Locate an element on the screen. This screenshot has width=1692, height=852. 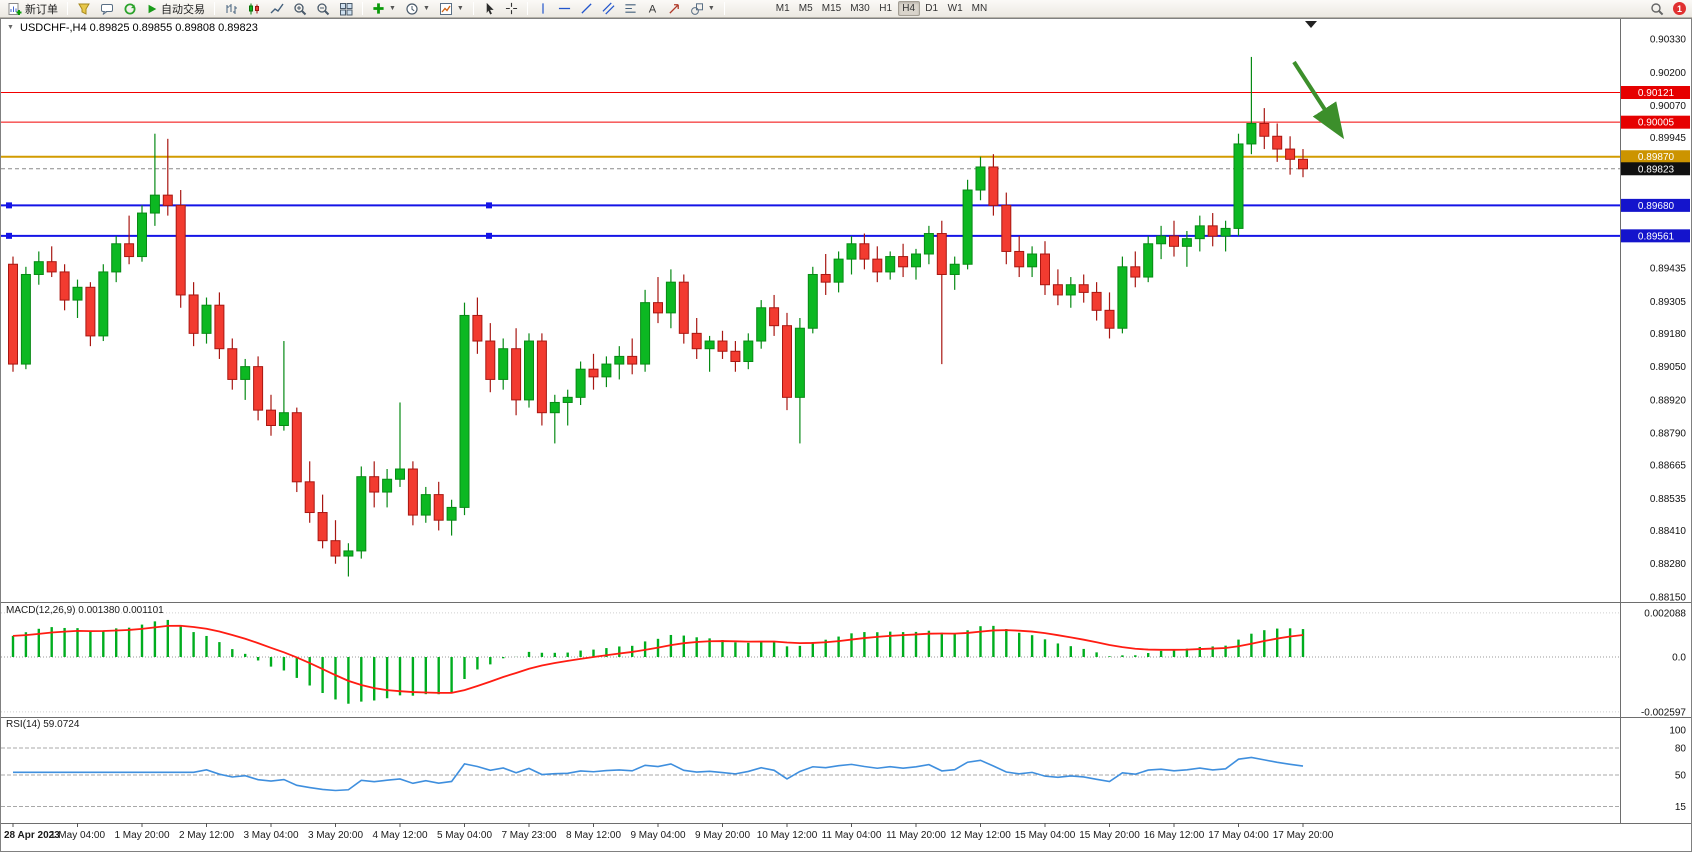
timeframe-button-m5: M5 is located at coordinates (806, 8).